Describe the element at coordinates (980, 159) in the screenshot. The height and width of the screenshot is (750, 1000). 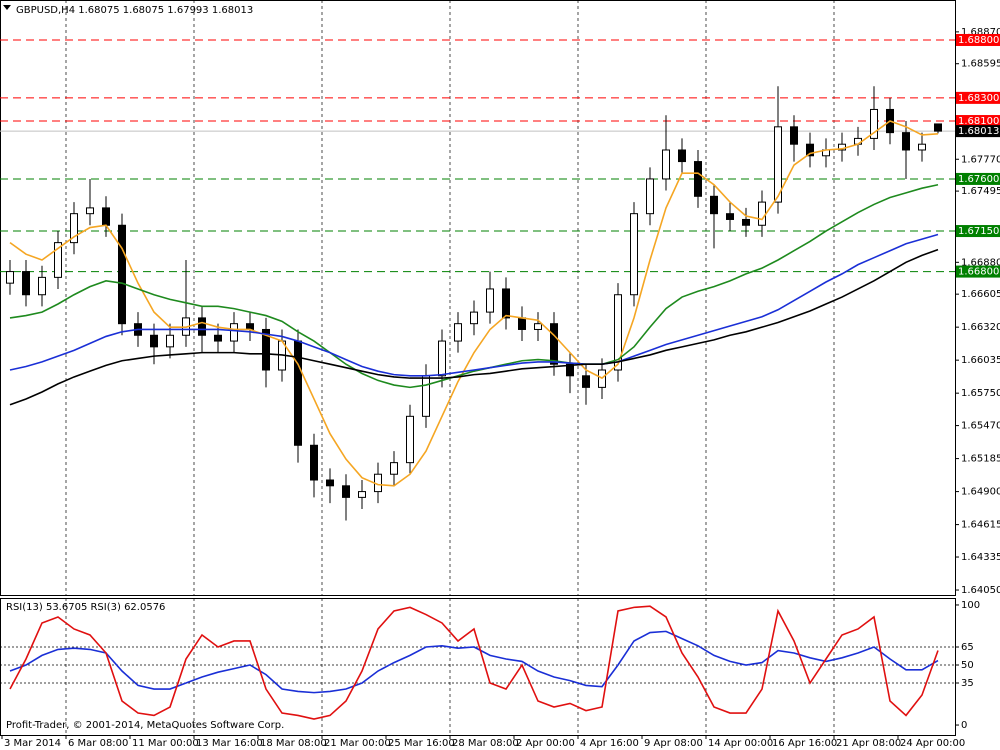
I see `y-tick-label: 1.67770` at that location.